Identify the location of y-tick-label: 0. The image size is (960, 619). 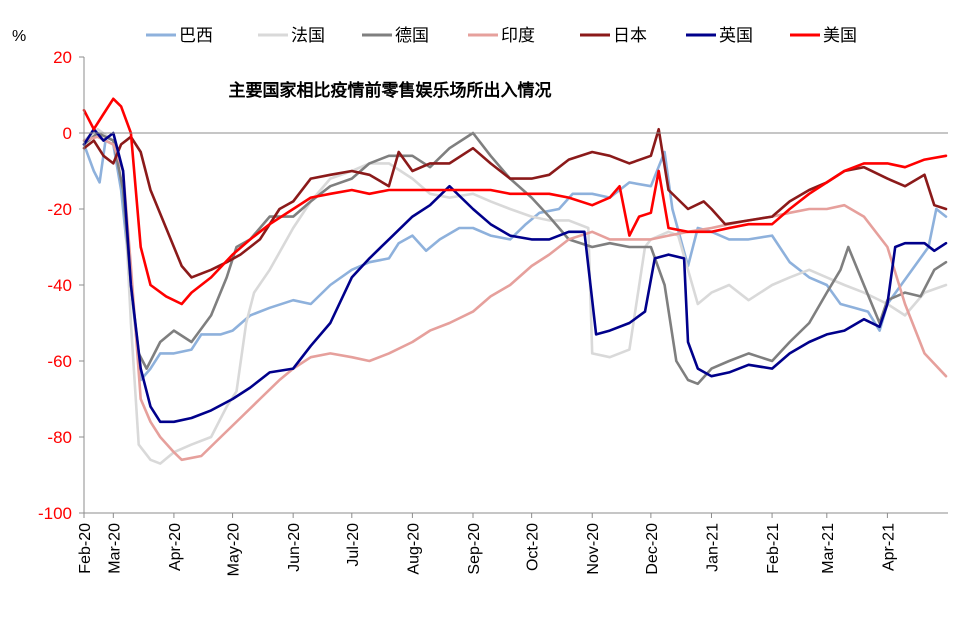
(67, 133).